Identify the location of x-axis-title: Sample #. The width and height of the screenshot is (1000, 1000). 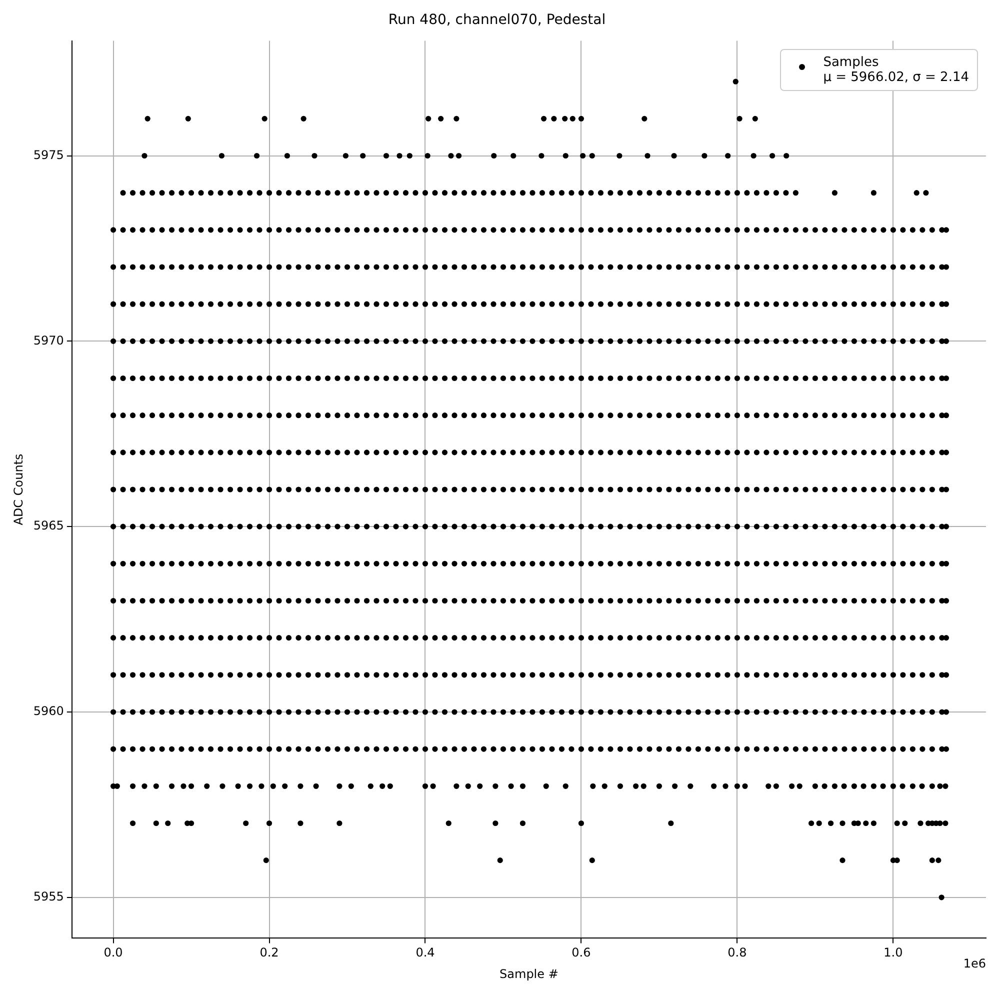
(529, 973).